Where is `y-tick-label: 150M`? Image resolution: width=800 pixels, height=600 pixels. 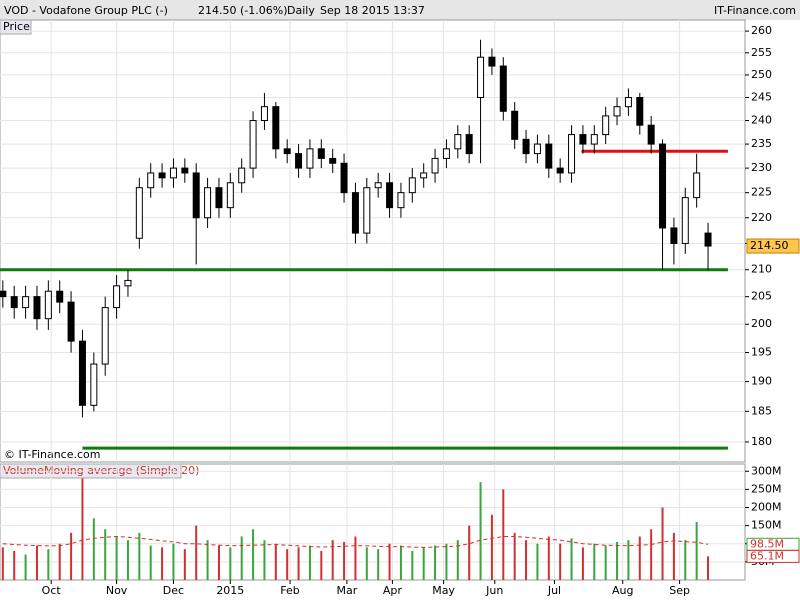 y-tick-label: 150M is located at coordinates (766, 525).